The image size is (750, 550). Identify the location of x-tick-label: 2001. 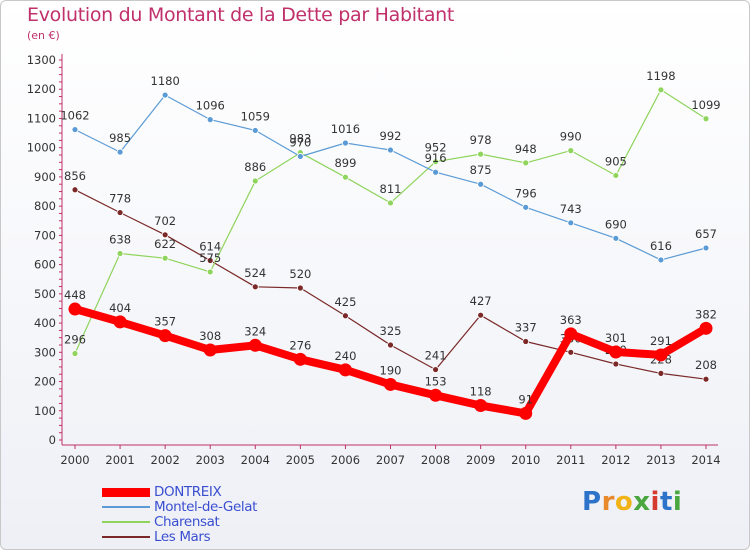
(119, 460).